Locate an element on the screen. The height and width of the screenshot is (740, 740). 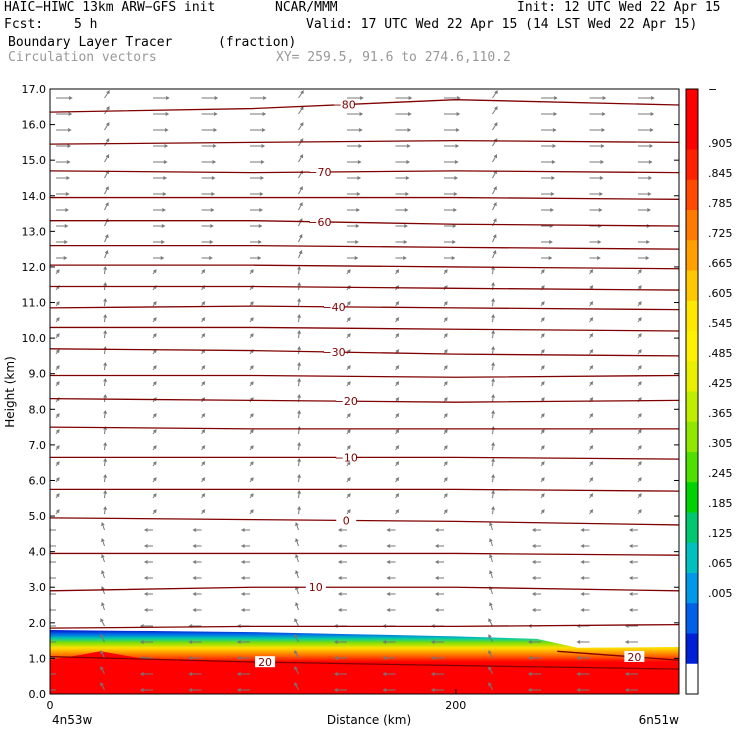
y-tick-label: 7.0 is located at coordinates (38, 445).